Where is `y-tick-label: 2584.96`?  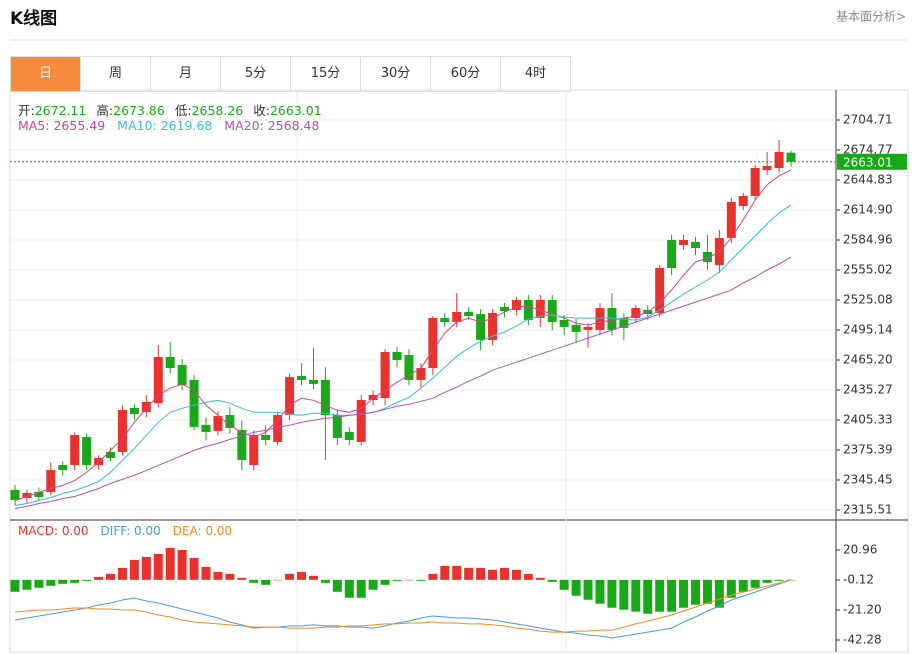 y-tick-label: 2584.96 is located at coordinates (868, 239).